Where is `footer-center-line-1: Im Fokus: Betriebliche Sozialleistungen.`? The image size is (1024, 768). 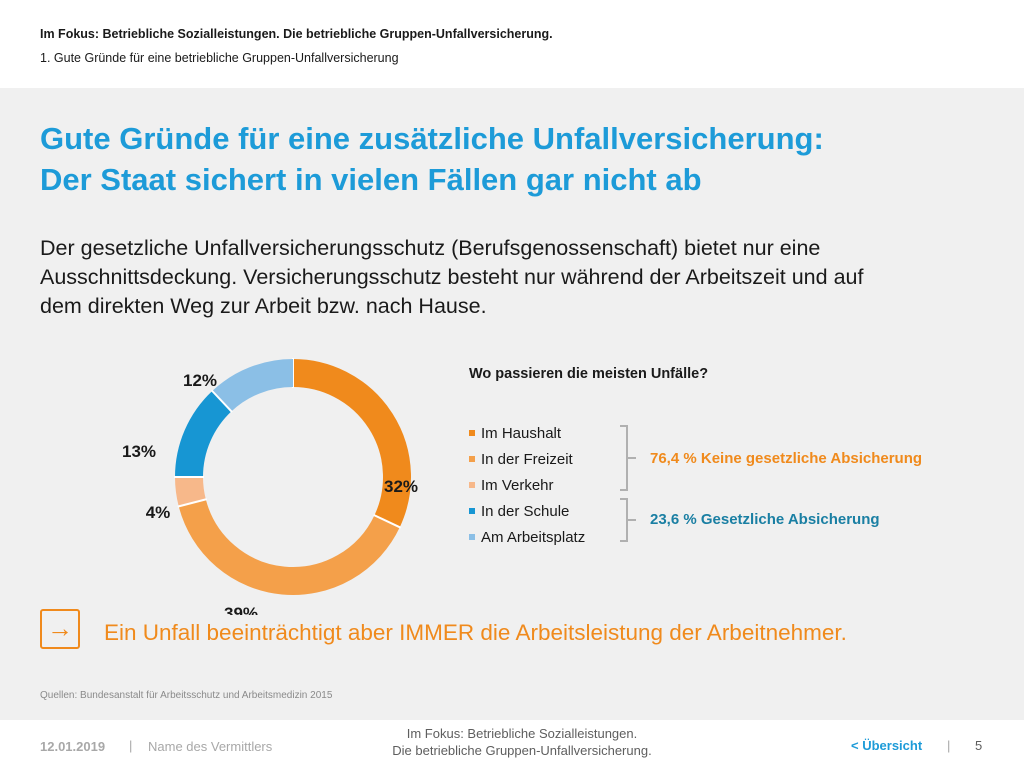
footer-center-line-1: Im Fokus: Betriebliche Sozialleistungen. is located at coordinates (522, 733).